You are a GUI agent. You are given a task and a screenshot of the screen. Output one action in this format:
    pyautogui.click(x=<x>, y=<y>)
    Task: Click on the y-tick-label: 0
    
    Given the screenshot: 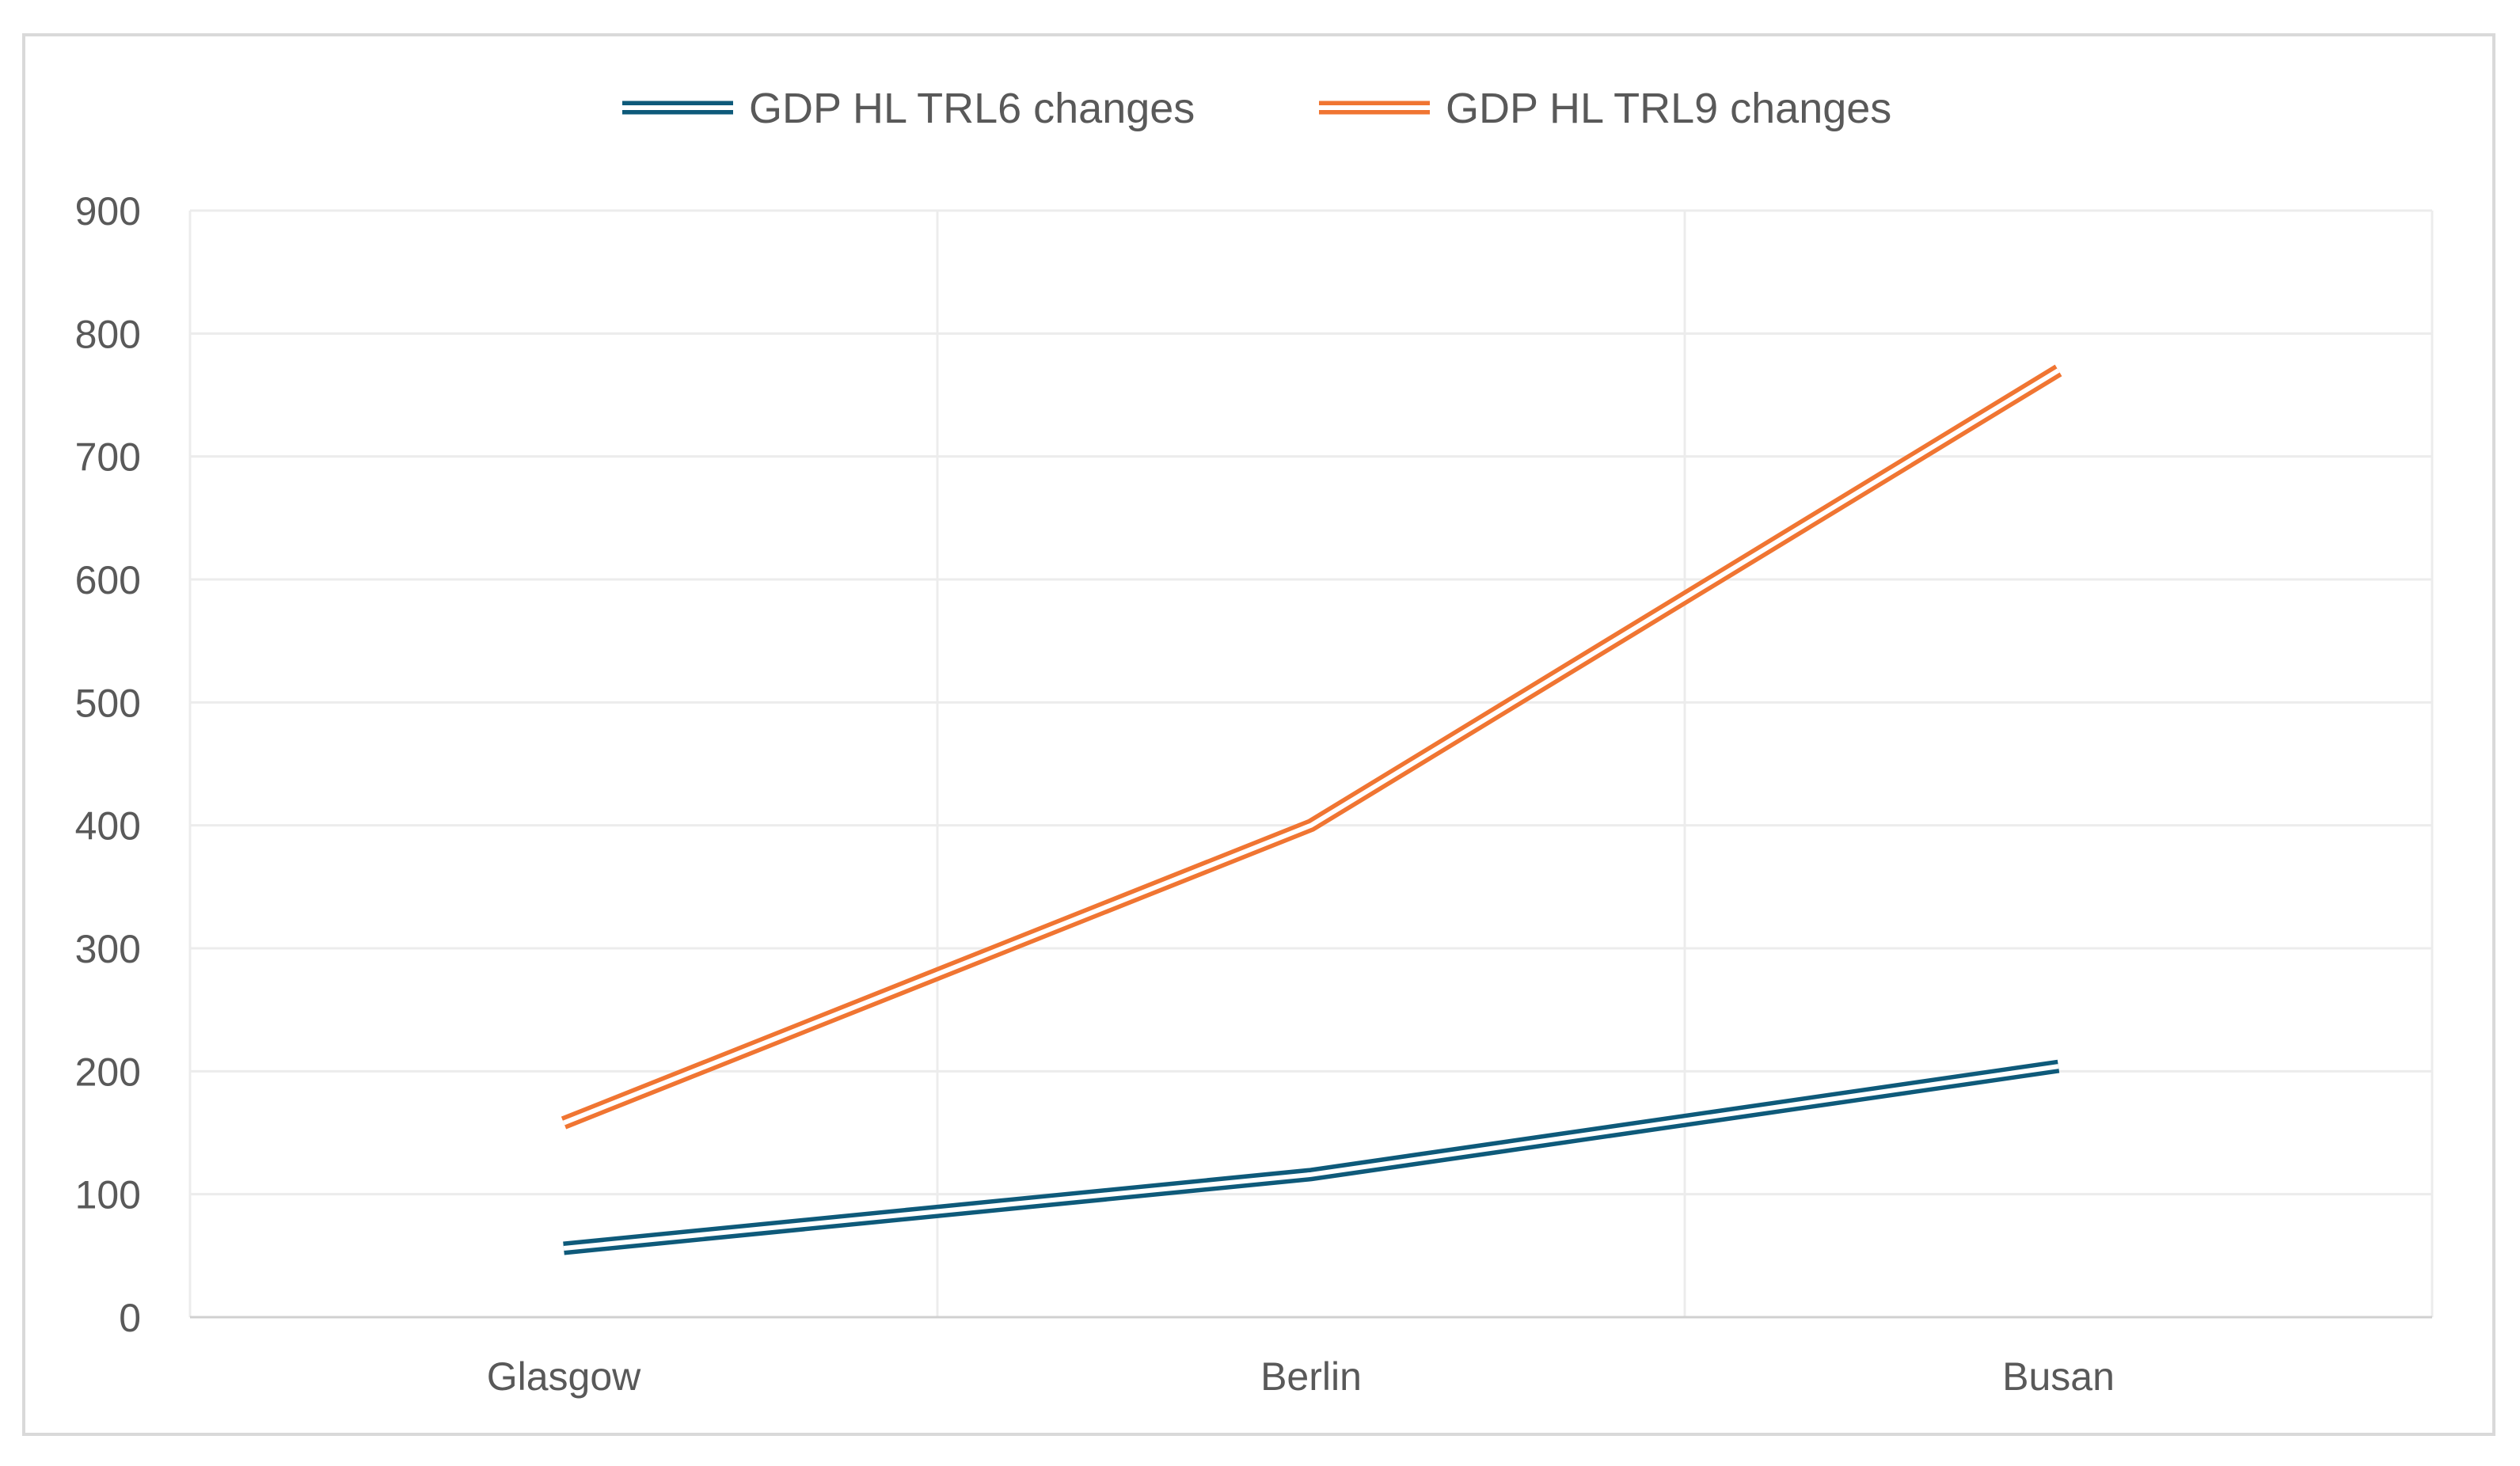 What is the action you would take?
    pyautogui.click(x=130, y=1318)
    